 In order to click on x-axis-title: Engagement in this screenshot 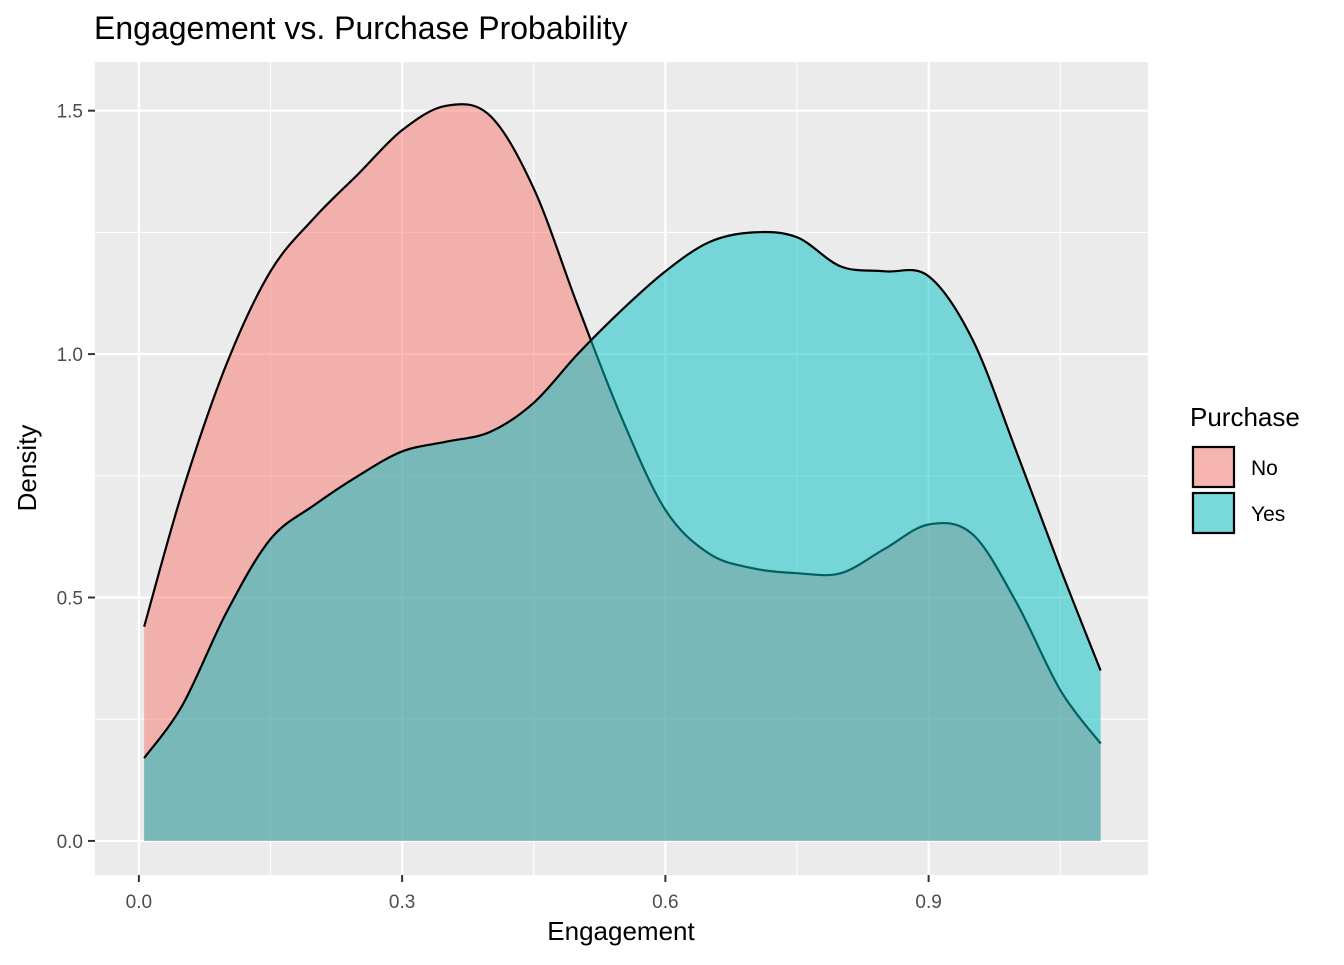, I will do `click(621, 931)`.